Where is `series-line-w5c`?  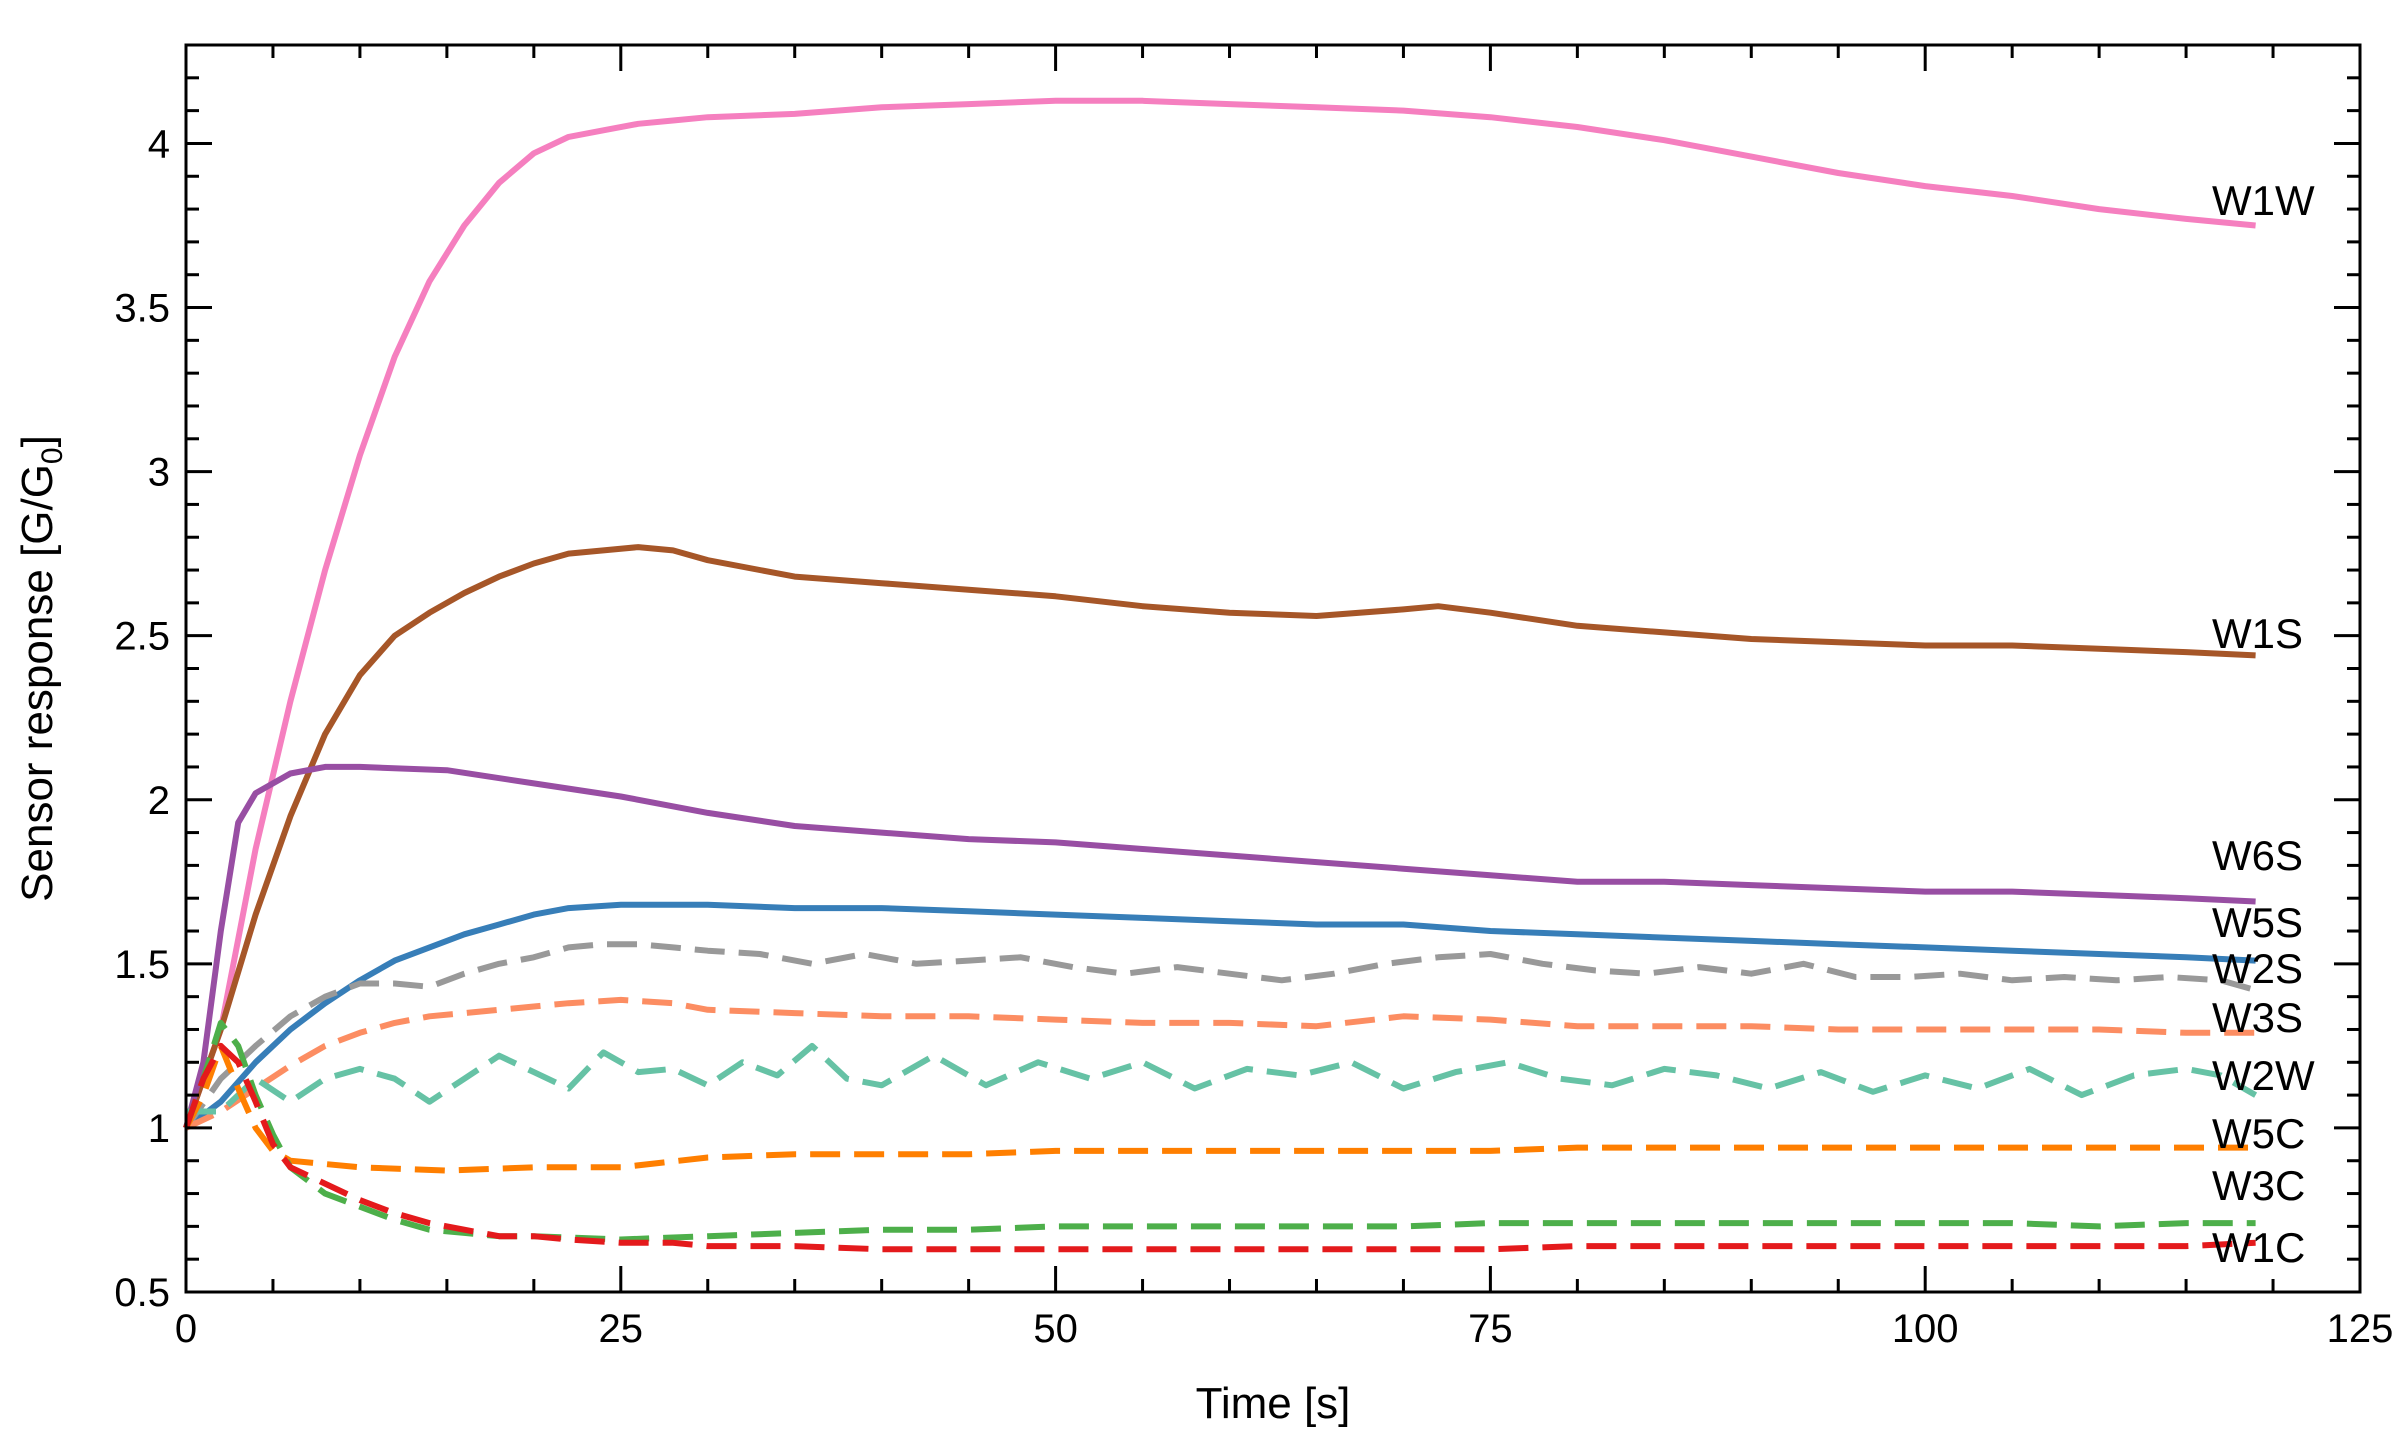 series-line-w5c is located at coordinates (1219, 1108).